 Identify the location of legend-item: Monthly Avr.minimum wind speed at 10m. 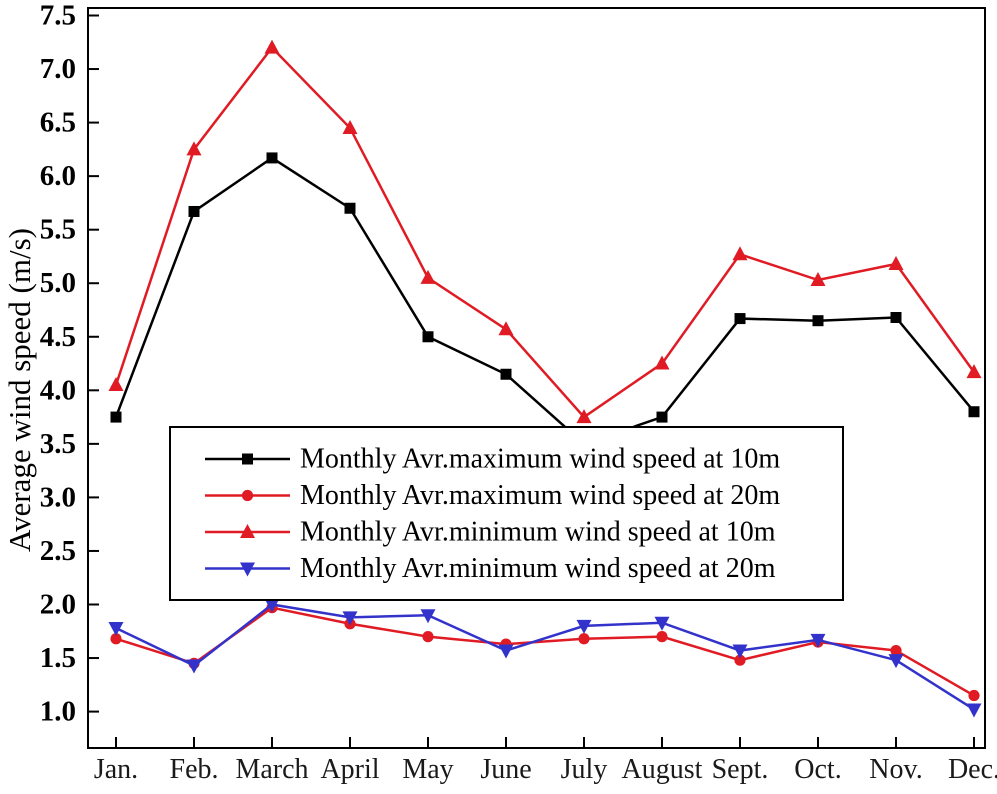
(490, 532).